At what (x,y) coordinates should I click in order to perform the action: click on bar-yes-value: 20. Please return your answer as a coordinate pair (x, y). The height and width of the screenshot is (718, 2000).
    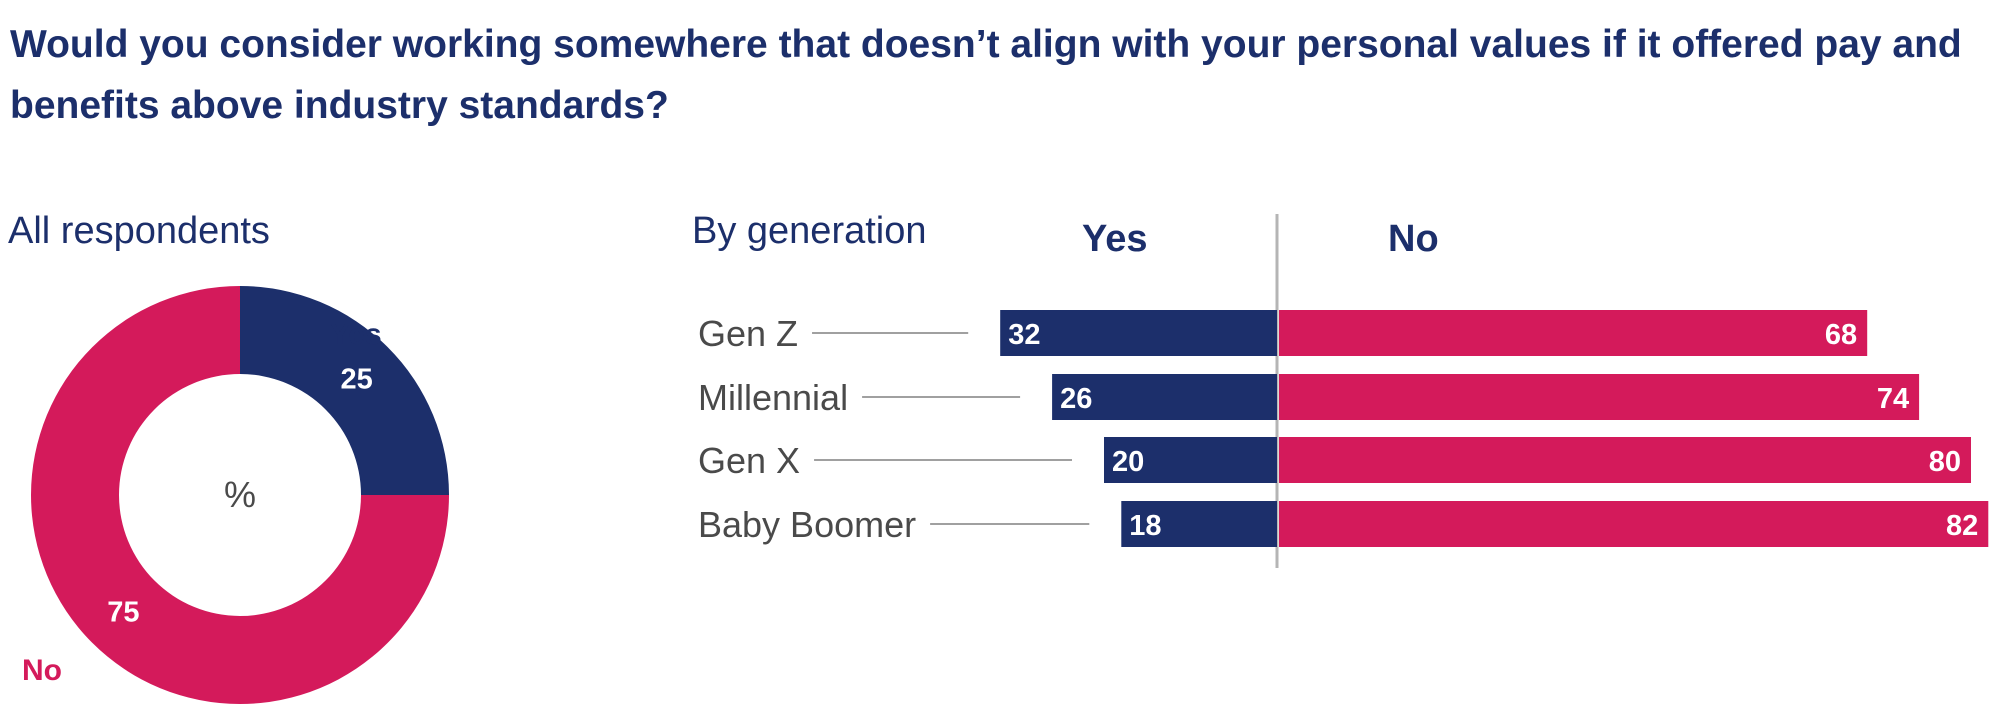
    Looking at the image, I should click on (1128, 462).